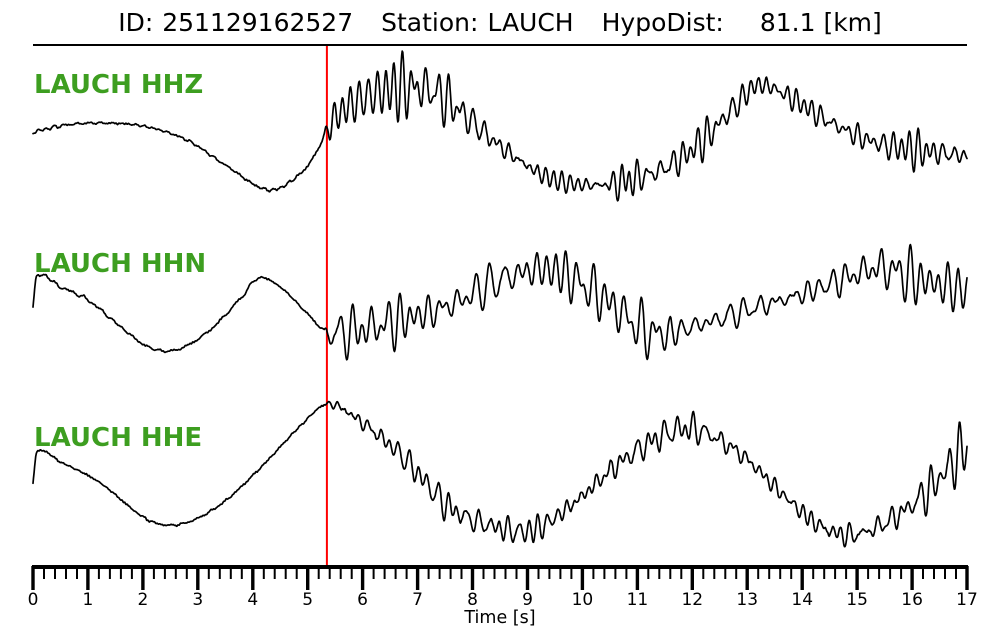 This screenshot has width=1000, height=640. What do you see at coordinates (362, 600) in the screenshot?
I see `x-axis-tick-label: 6` at bounding box center [362, 600].